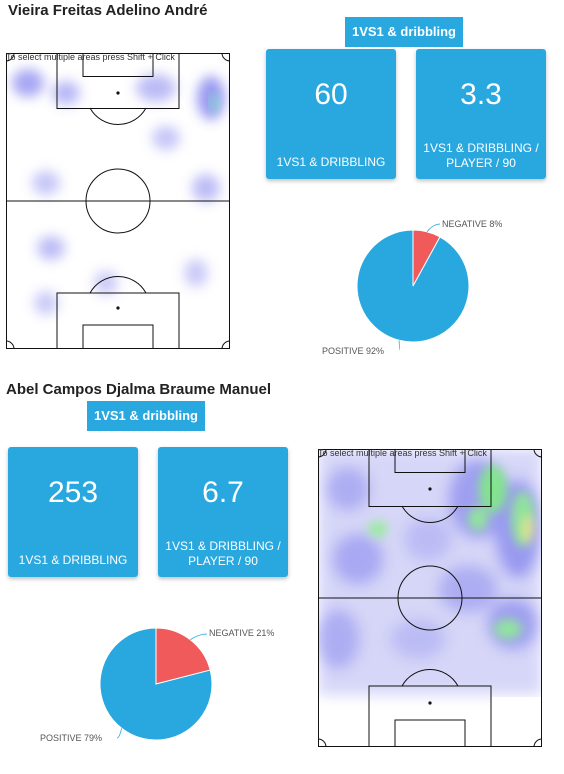 This screenshot has width=564, height=774. What do you see at coordinates (481, 114) in the screenshot?
I see `stat-card-per90: 3.3 1VS1 & DRIBBLING / PLAYER / 90` at bounding box center [481, 114].